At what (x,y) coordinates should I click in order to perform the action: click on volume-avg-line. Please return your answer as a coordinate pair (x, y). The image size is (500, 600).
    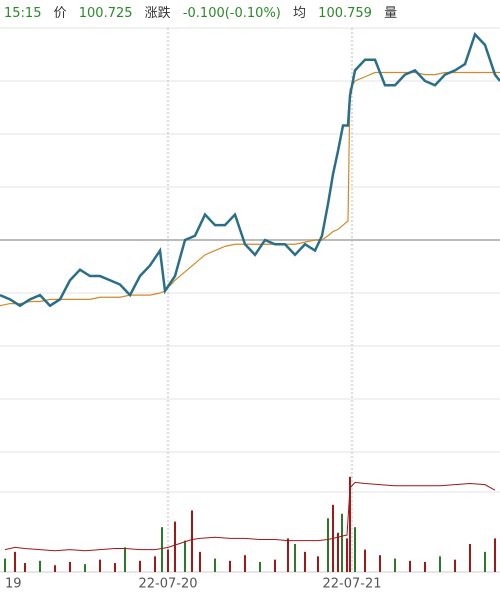
    Looking at the image, I should click on (250, 516).